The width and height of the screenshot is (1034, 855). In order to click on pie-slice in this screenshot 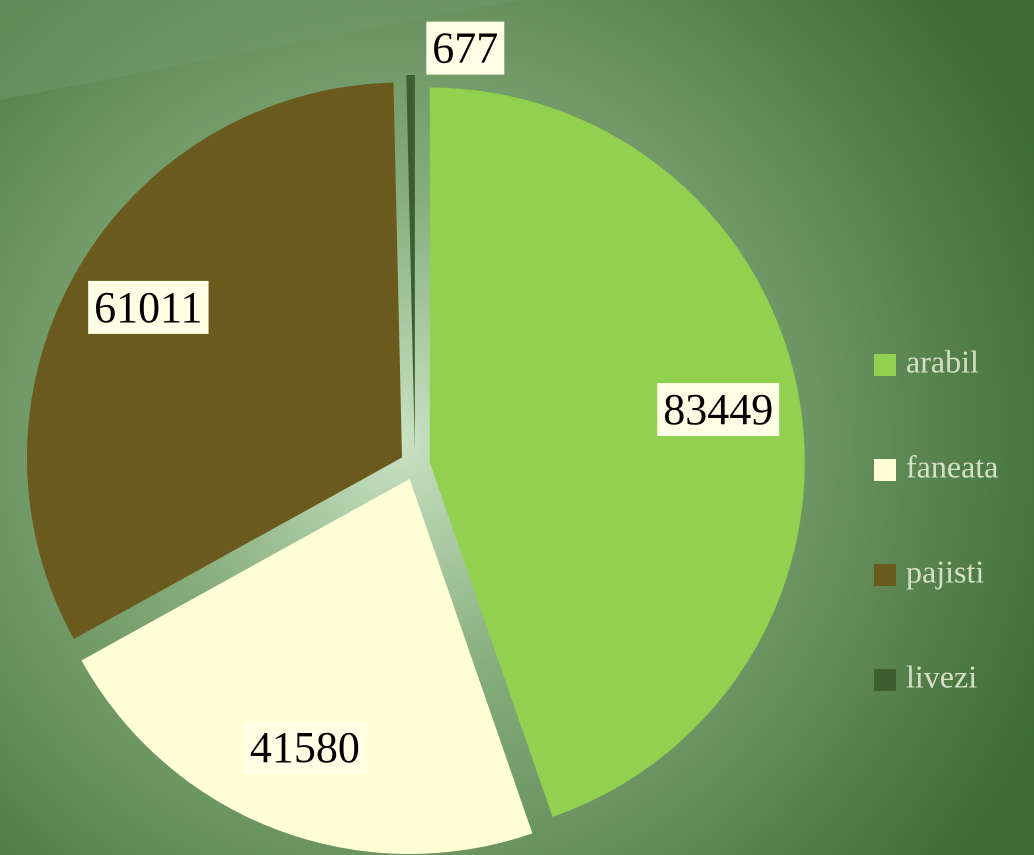, I will do `click(410, 263)`.